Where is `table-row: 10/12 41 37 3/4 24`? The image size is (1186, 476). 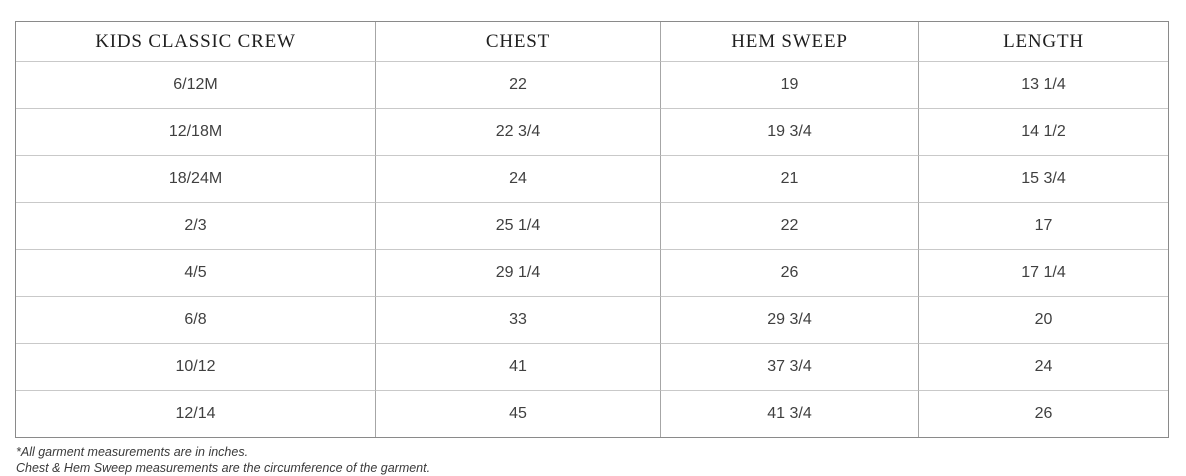
table-row: 10/12 41 37 3/4 24 is located at coordinates (592, 367).